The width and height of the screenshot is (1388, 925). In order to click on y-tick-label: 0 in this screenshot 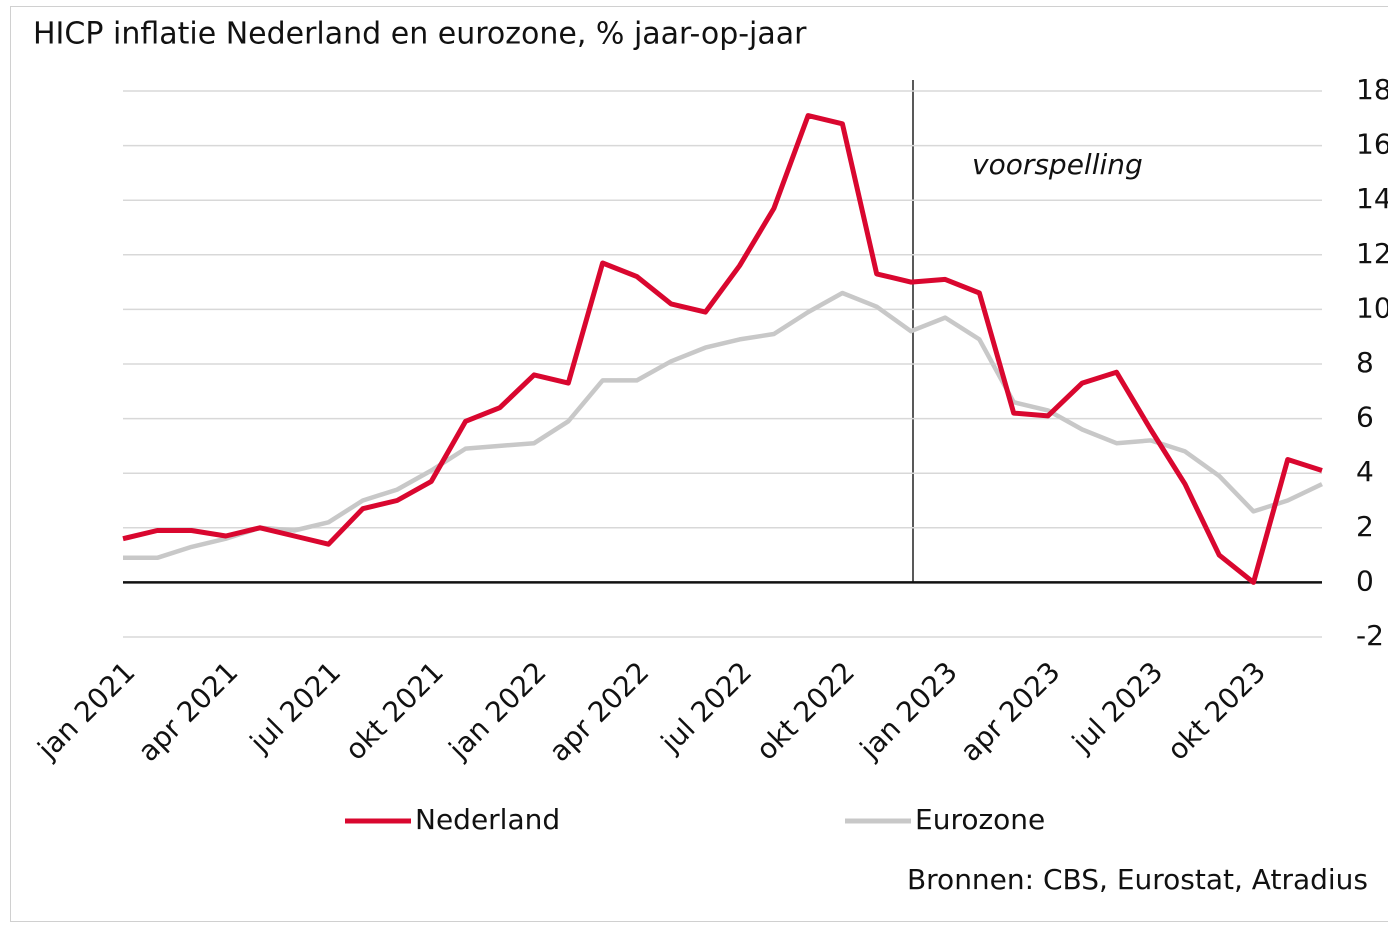, I will do `click(1365, 580)`.